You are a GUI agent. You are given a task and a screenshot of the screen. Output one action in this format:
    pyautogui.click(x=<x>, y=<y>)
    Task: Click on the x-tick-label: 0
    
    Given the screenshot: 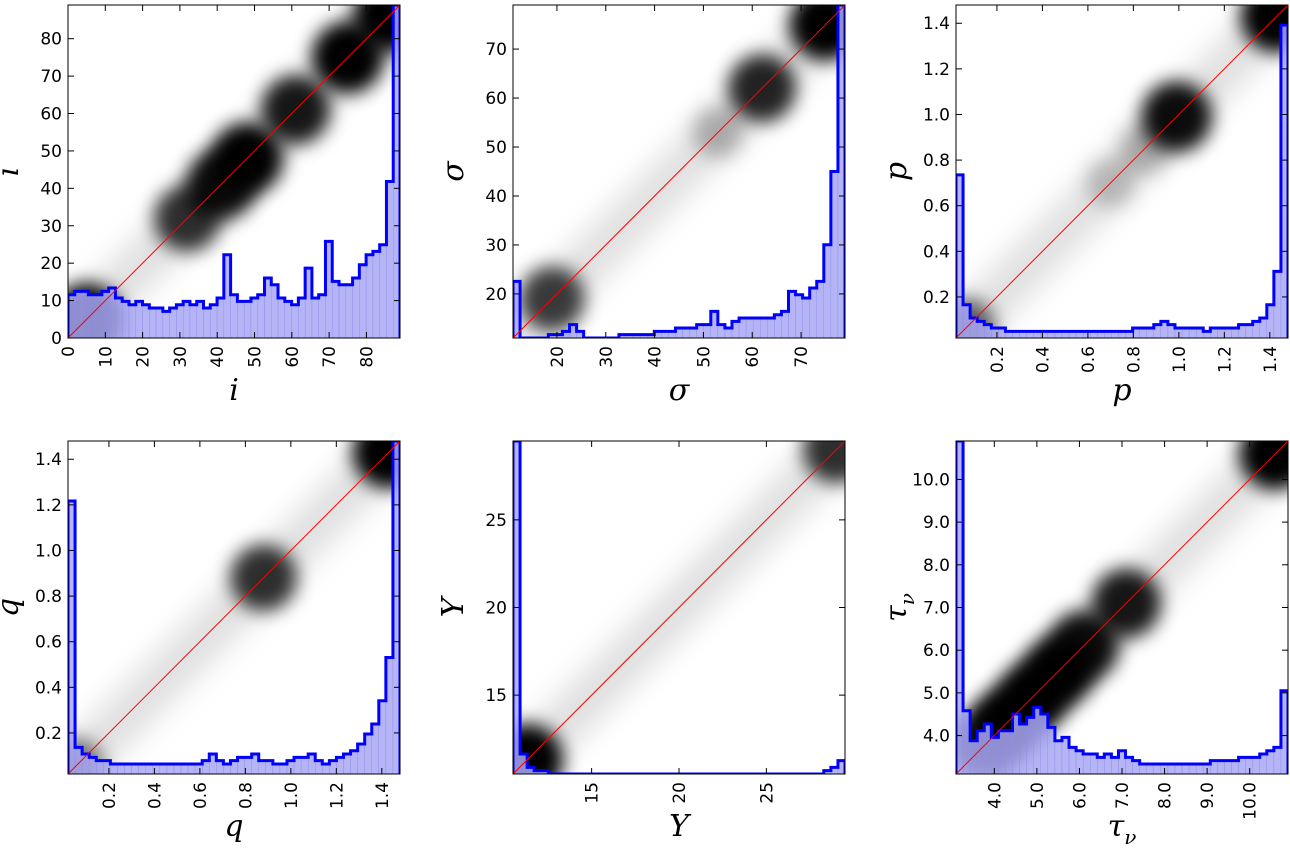 What is the action you would take?
    pyautogui.click(x=69, y=351)
    